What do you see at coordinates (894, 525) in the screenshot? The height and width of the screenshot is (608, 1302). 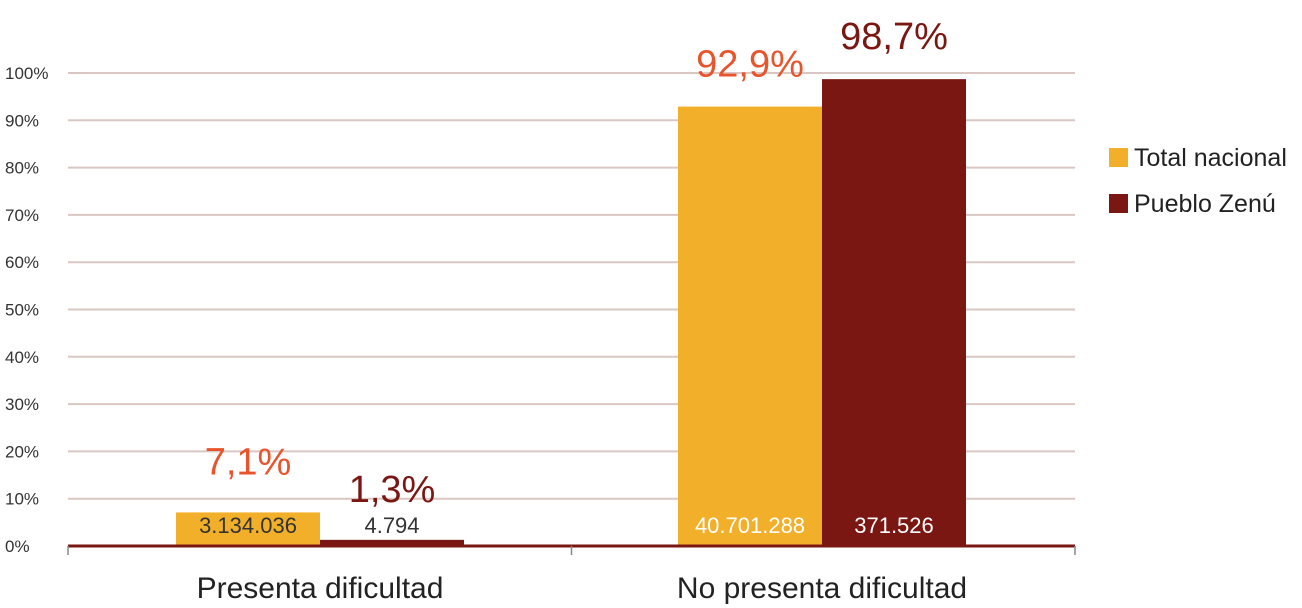 I see `count-label: 371.526` at bounding box center [894, 525].